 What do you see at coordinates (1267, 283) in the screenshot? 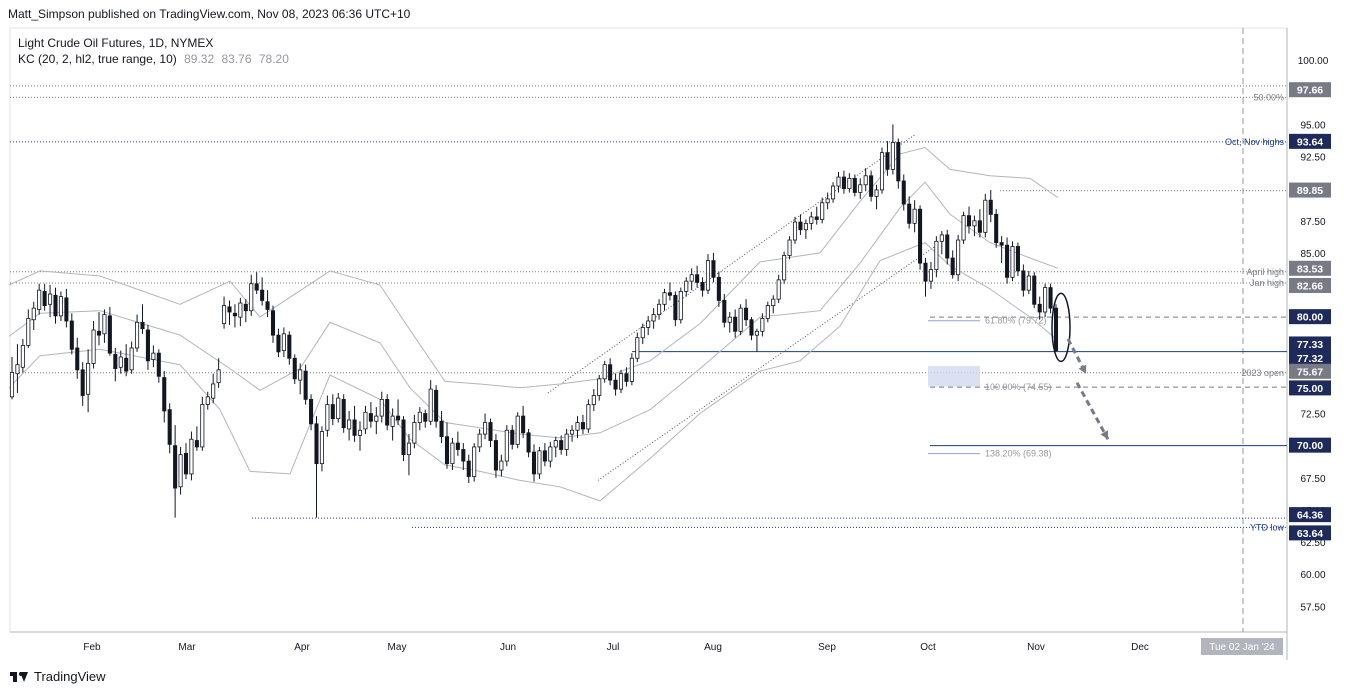
I see `level-label-3: Jan high` at bounding box center [1267, 283].